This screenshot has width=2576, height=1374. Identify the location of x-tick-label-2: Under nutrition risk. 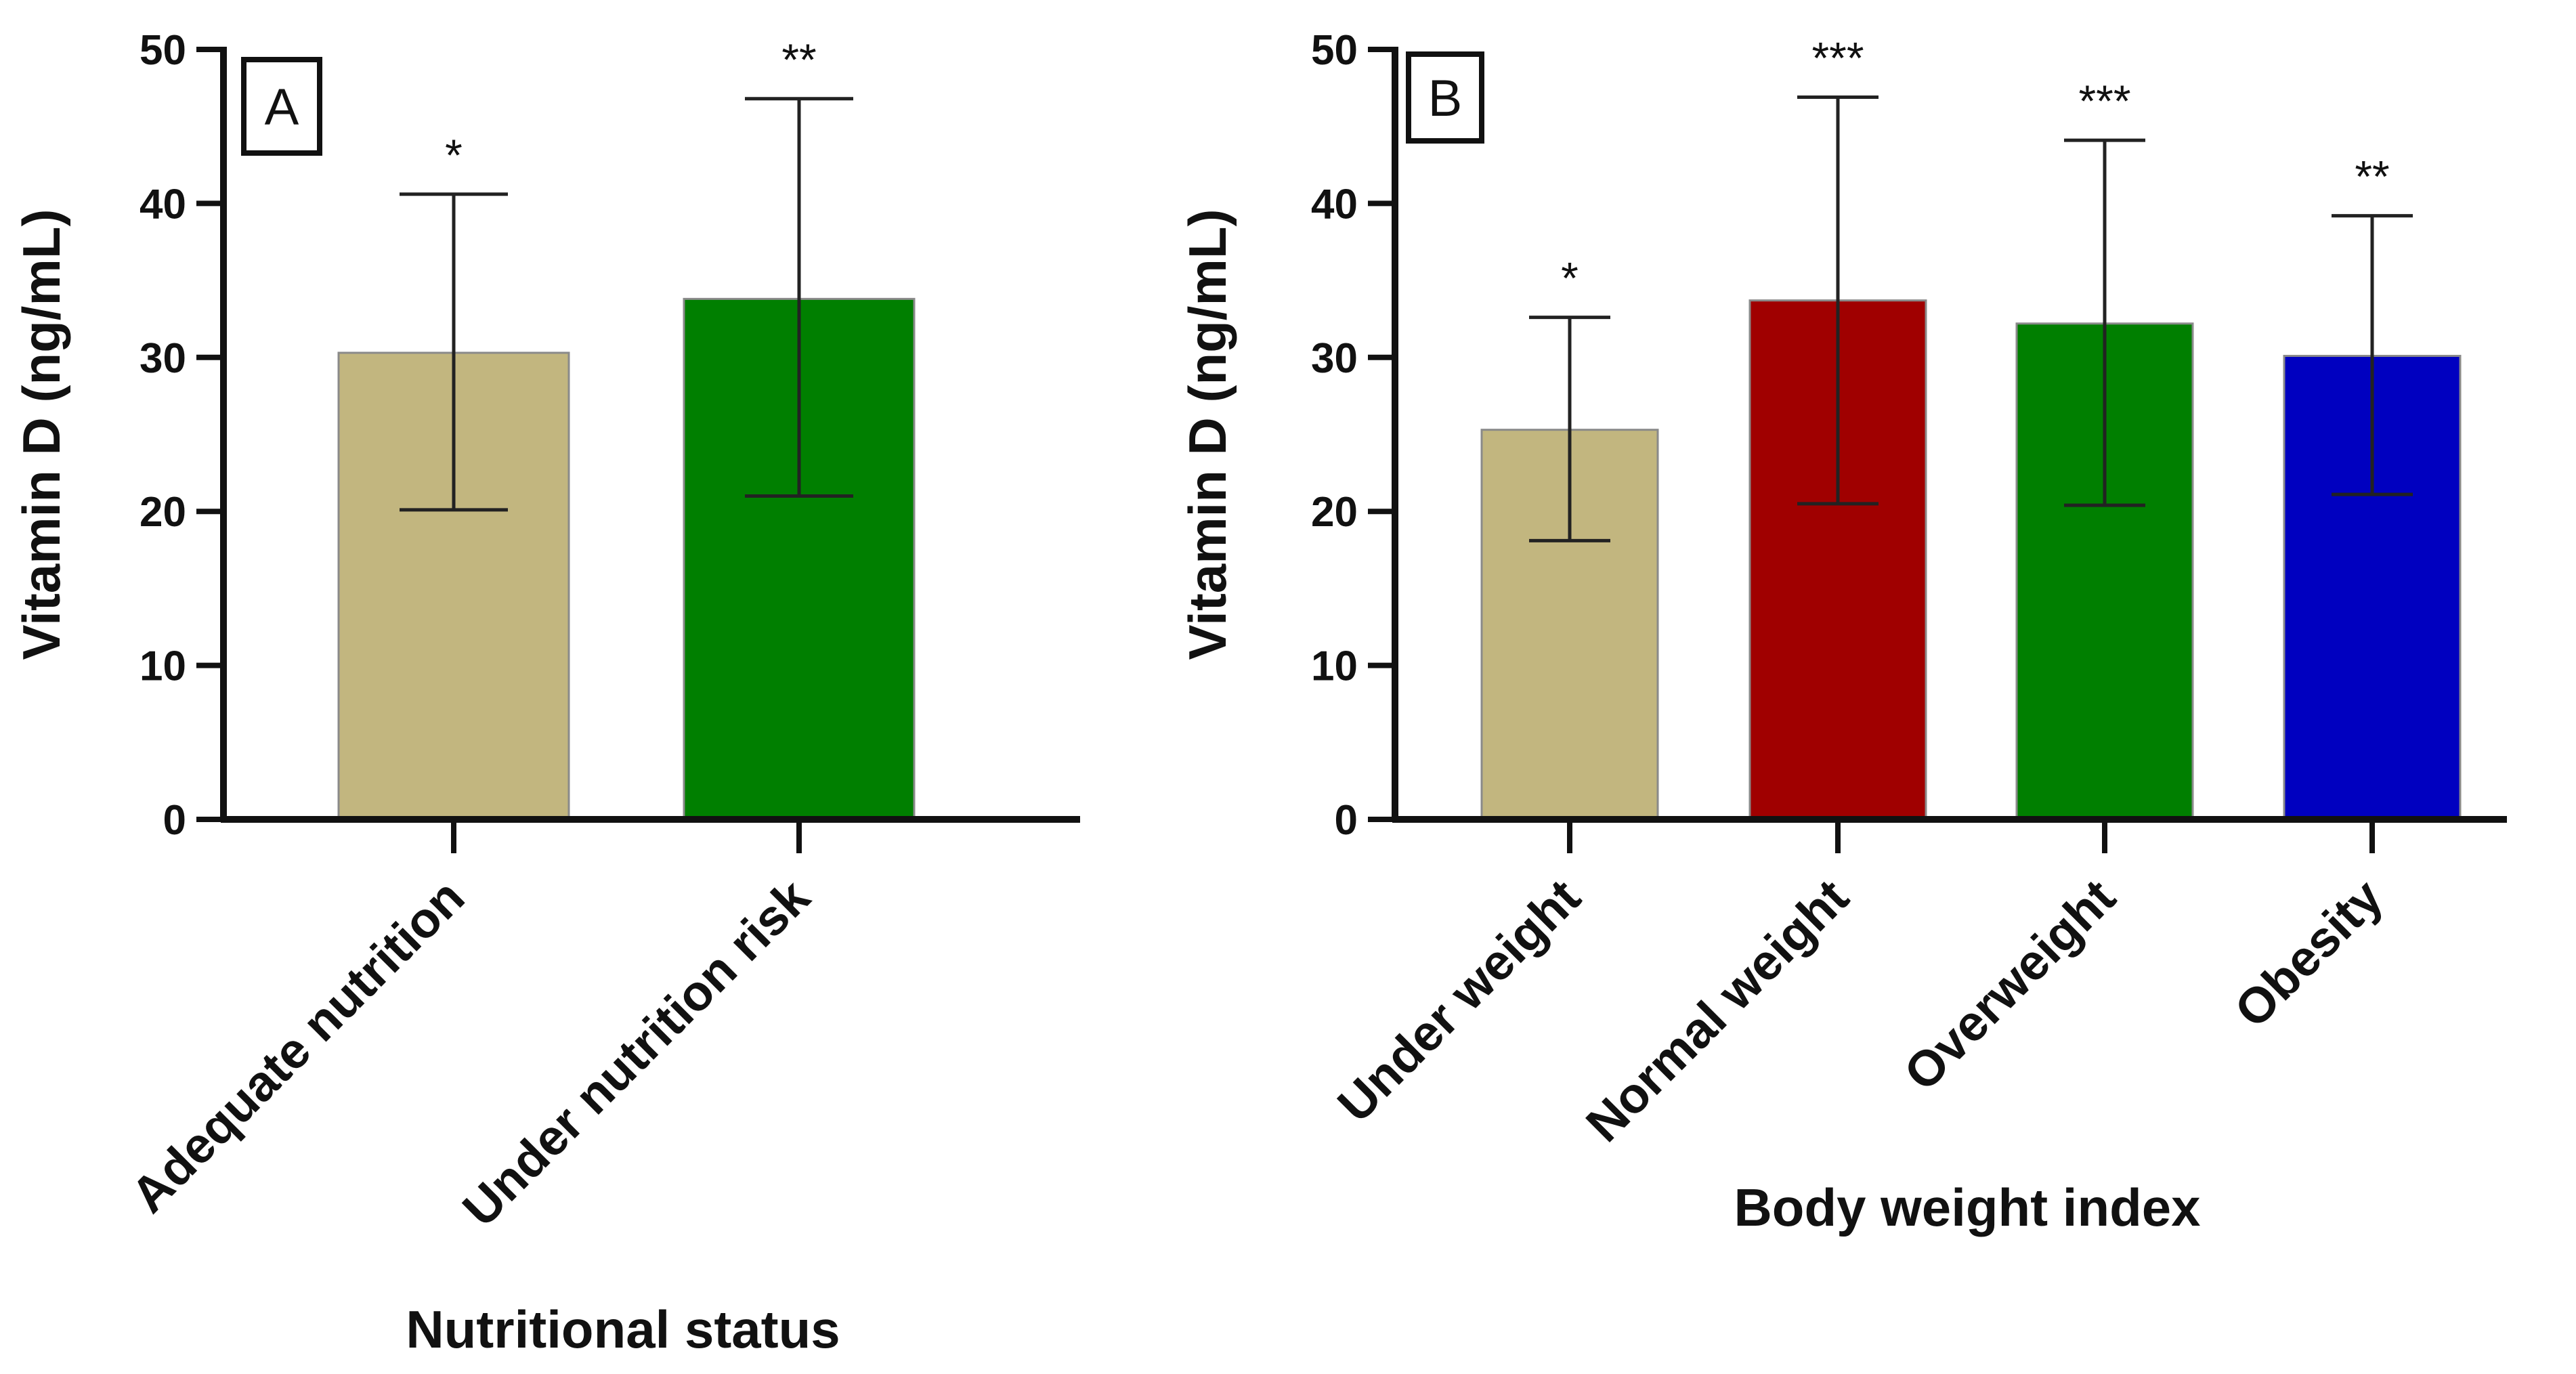
(636, 1052).